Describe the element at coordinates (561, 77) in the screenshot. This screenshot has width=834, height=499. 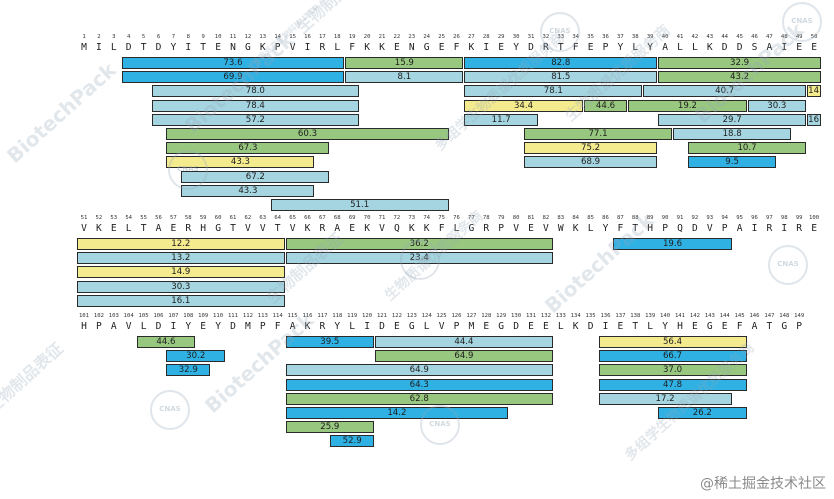
I see `peptide-bar: 81.5` at that location.